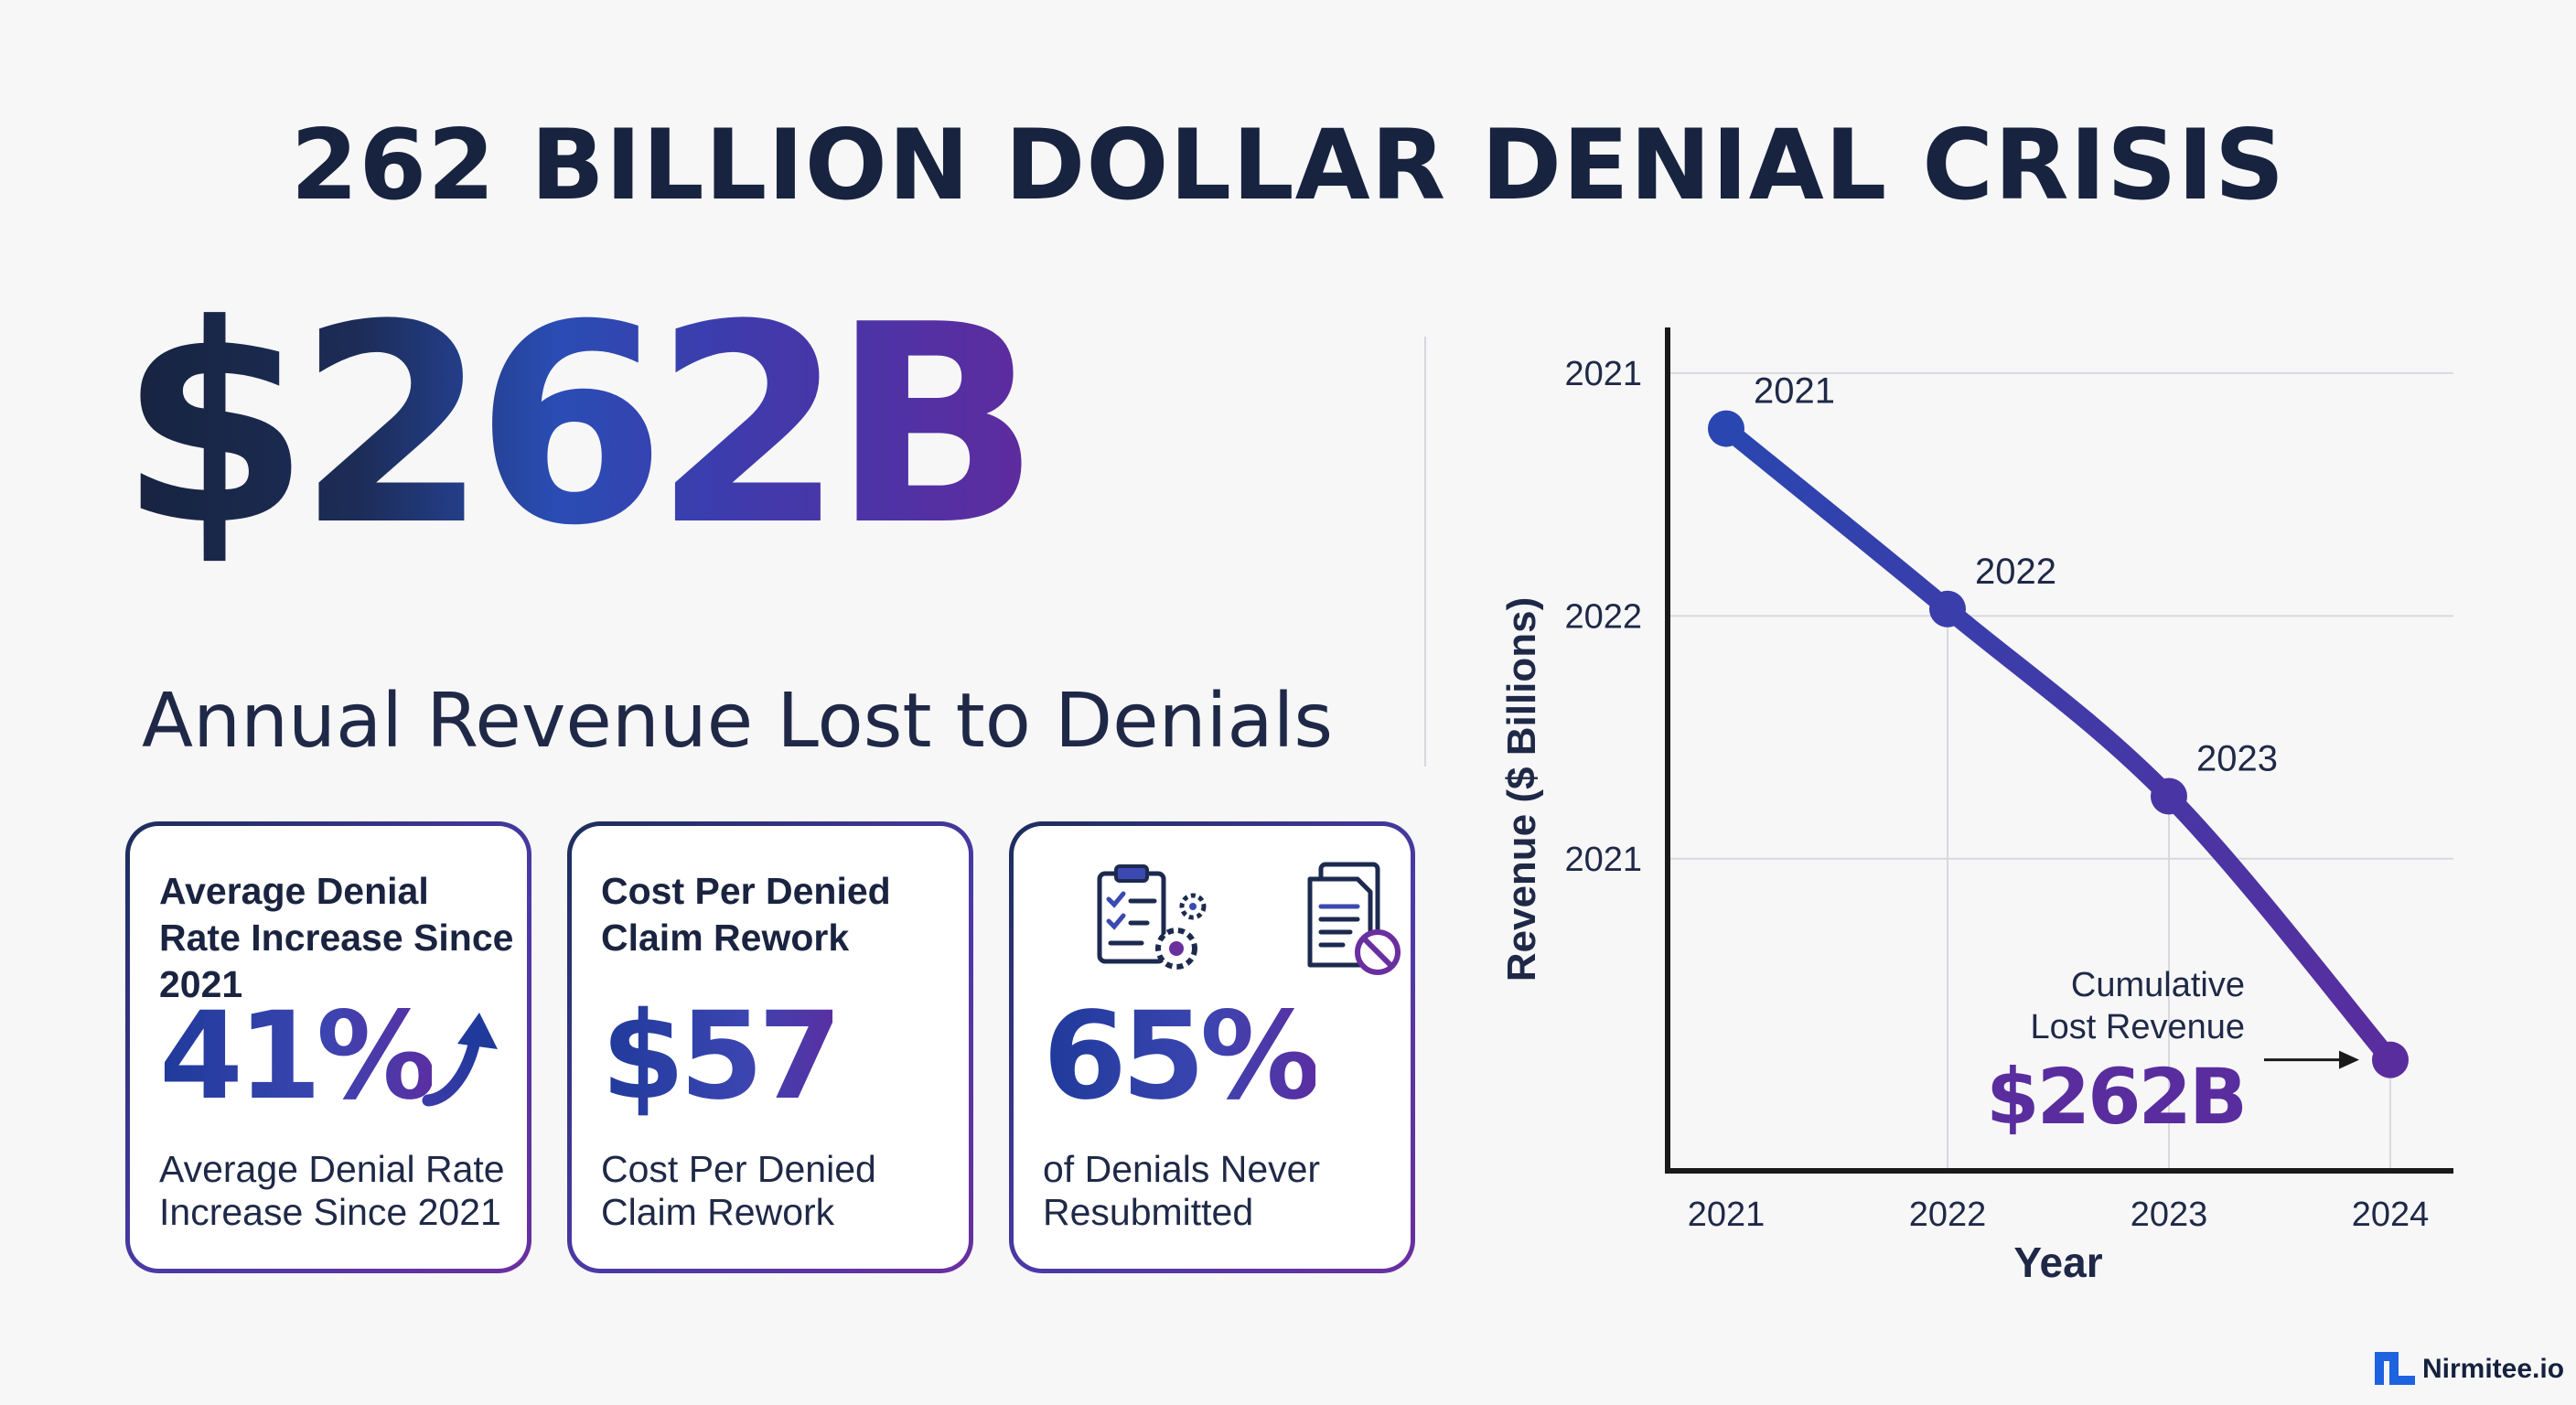  What do you see at coordinates (2395, 1368) in the screenshot?
I see `nirmitee-logo-icon` at bounding box center [2395, 1368].